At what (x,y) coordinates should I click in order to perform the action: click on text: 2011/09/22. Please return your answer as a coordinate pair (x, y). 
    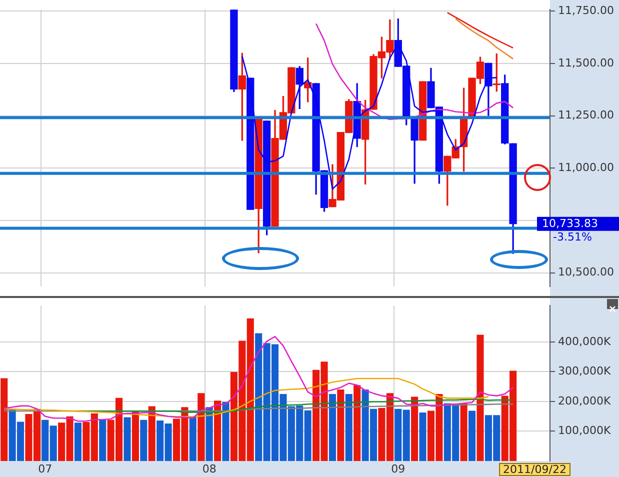
    Looking at the image, I should click on (534, 469).